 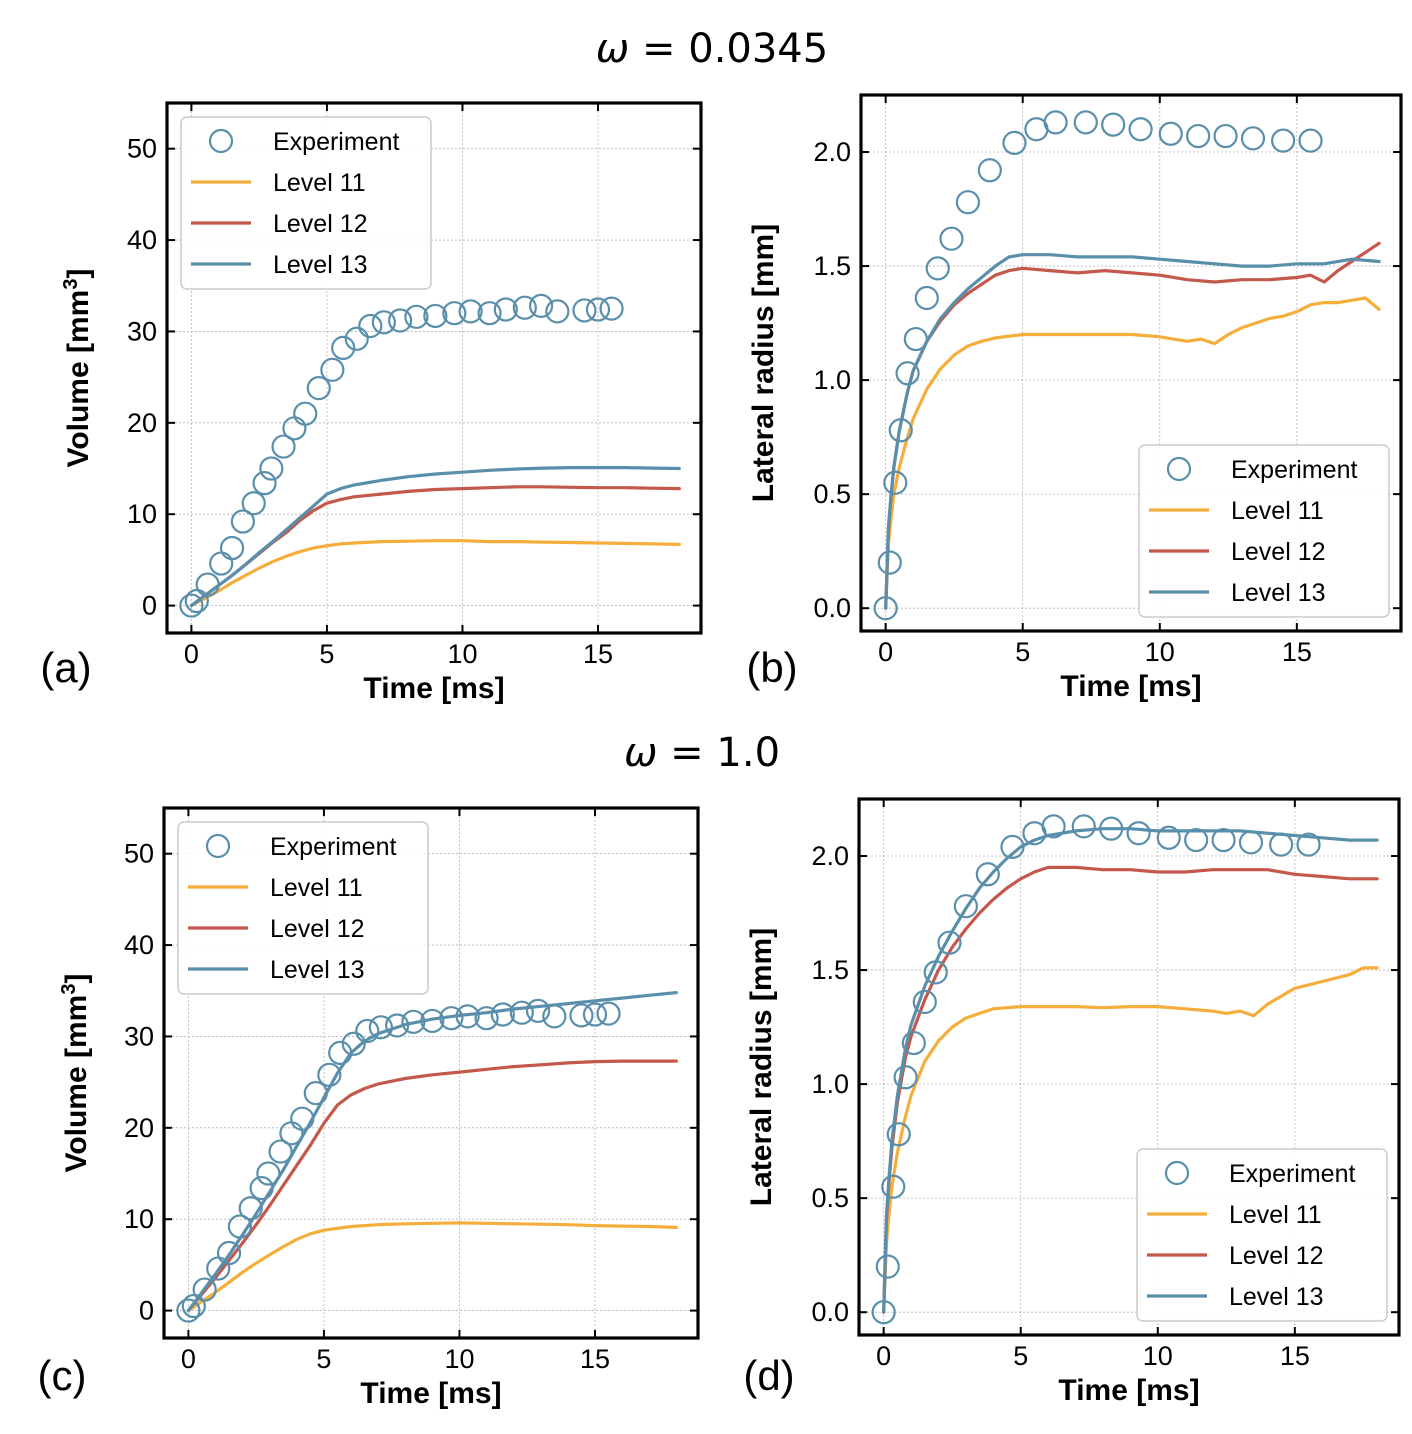 I want to click on y-tick-label: 10, so click(x=142, y=514).